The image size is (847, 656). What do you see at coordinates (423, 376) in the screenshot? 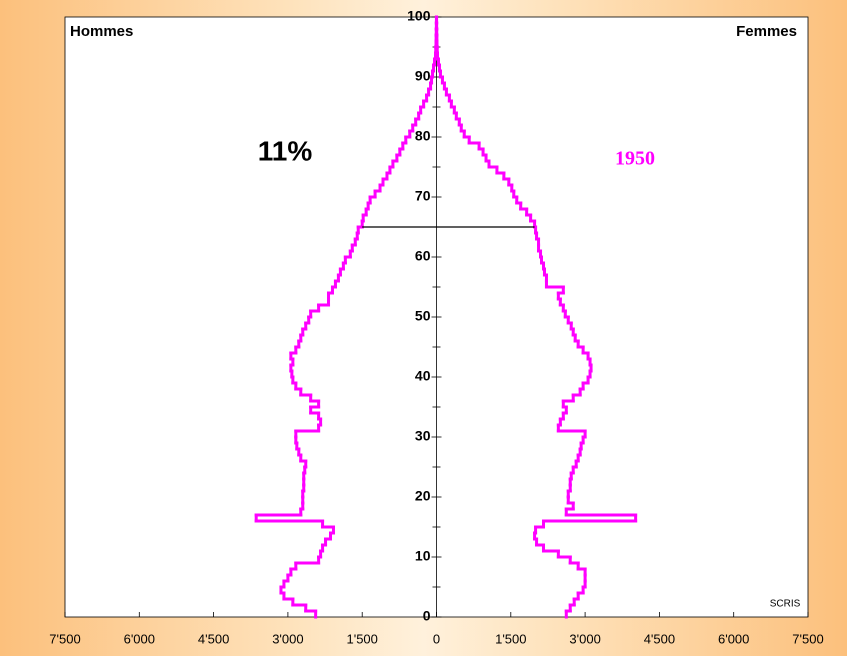
I see `y-tick-label: 40` at bounding box center [423, 376].